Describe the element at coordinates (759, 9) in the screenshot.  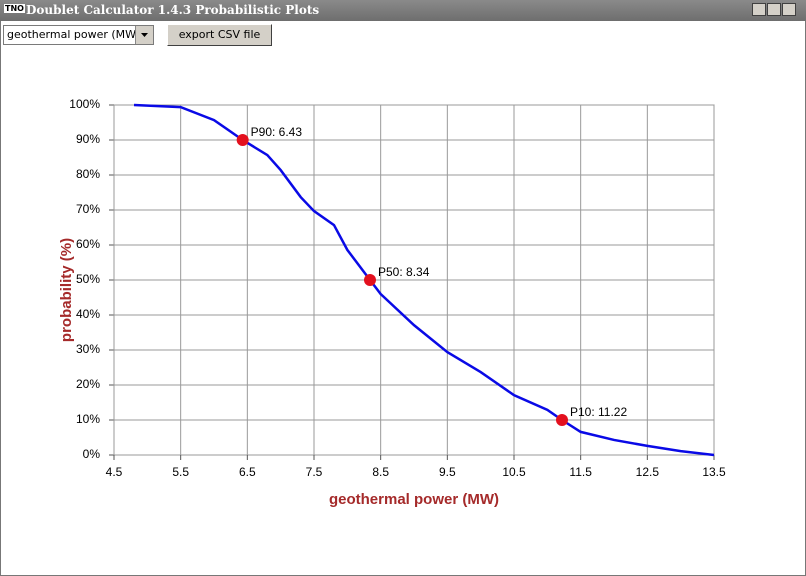
I see `minimize-button` at that location.